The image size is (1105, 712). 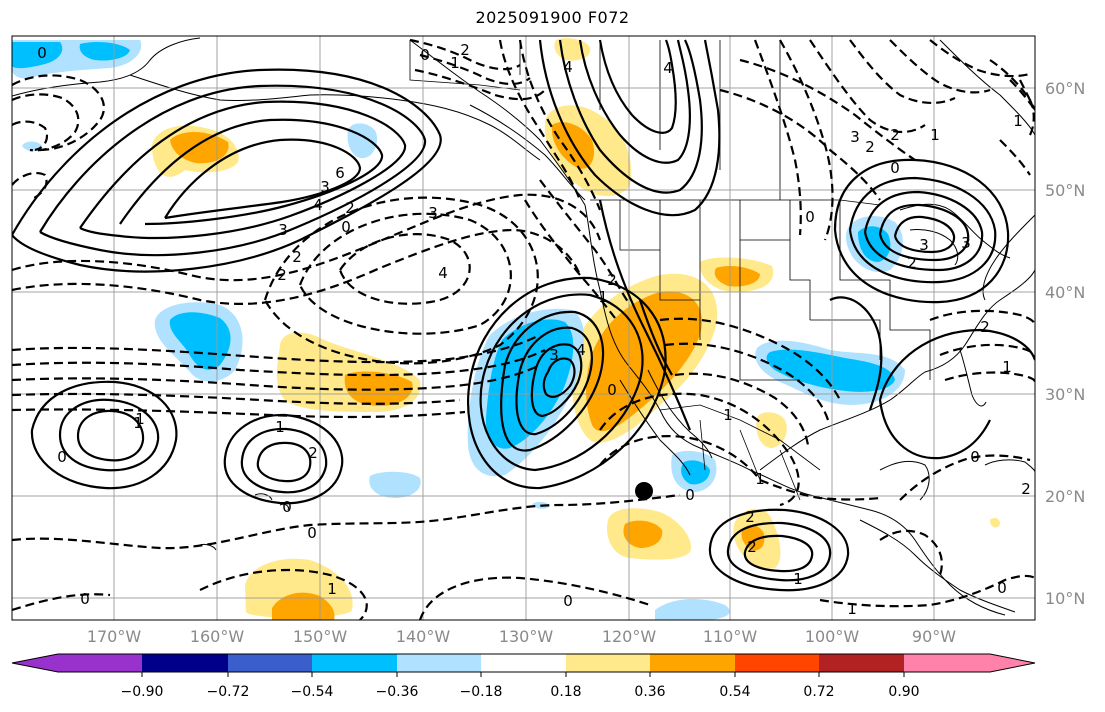 What do you see at coordinates (734, 692) in the screenshot?
I see `colorbar-tick-label: 0.54` at bounding box center [734, 692].